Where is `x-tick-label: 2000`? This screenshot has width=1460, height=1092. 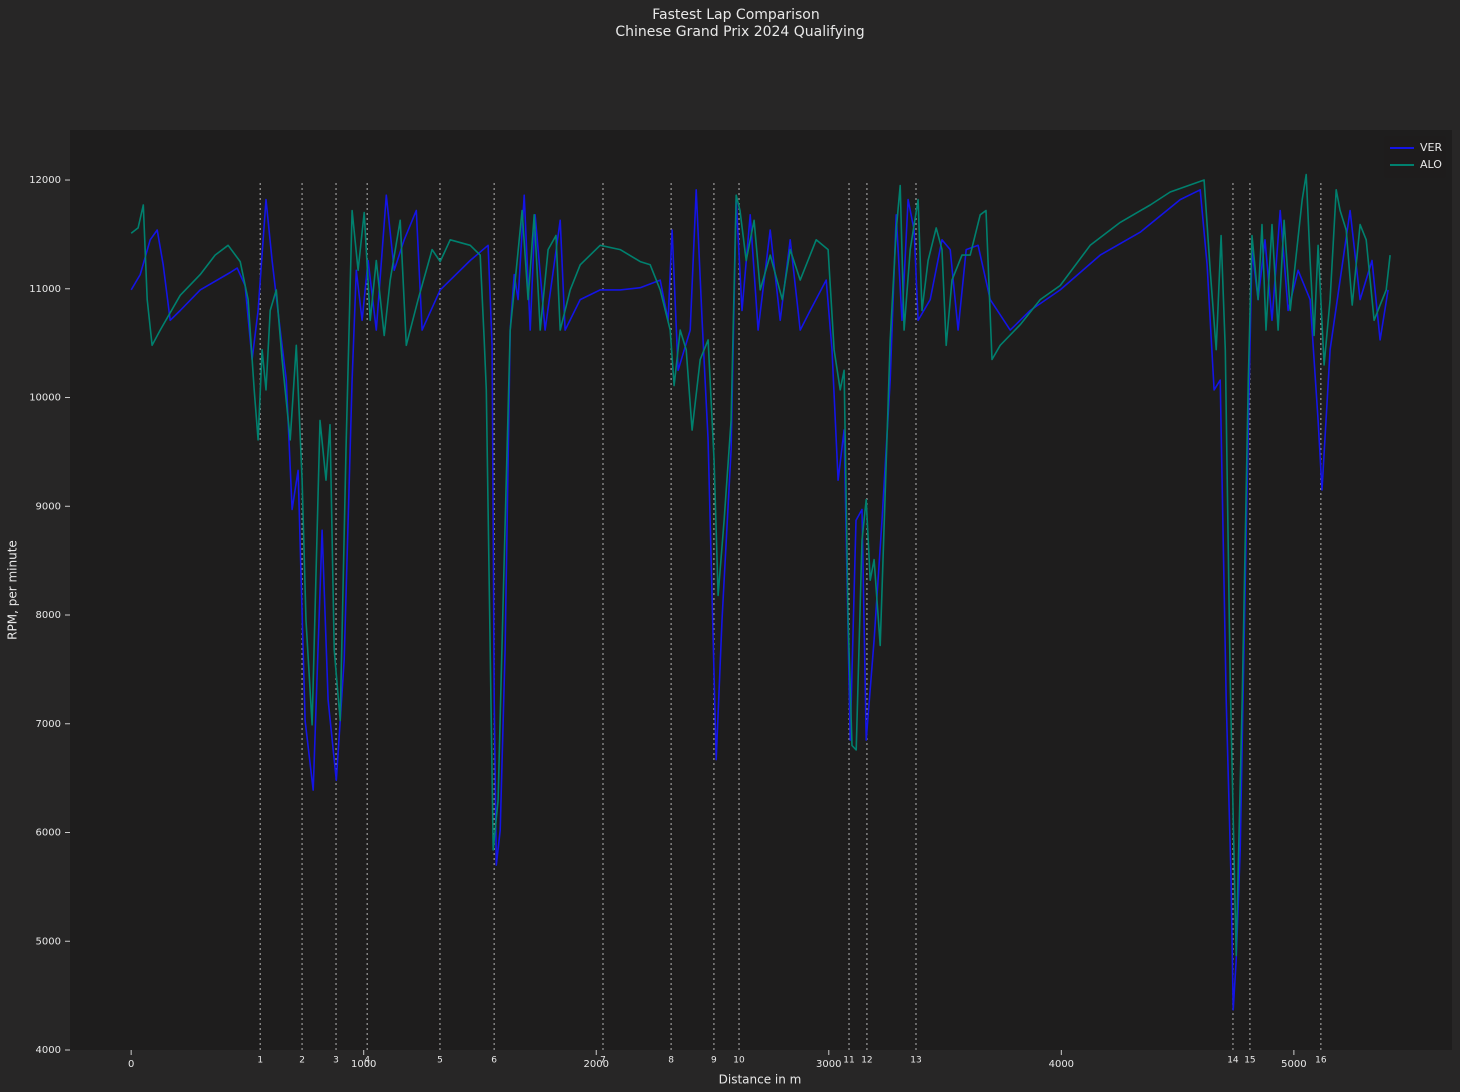
x-tick-label: 2000 is located at coordinates (596, 1064).